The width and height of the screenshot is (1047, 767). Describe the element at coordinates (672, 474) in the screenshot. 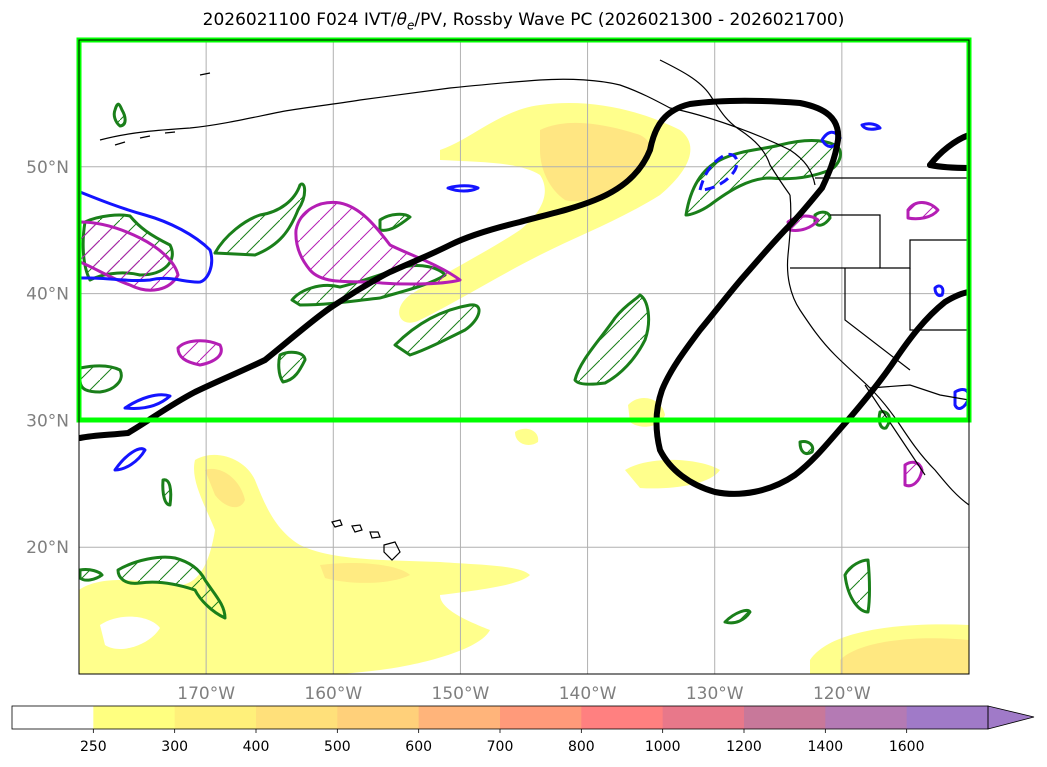

I see `ivt-patch-subtropics` at that location.